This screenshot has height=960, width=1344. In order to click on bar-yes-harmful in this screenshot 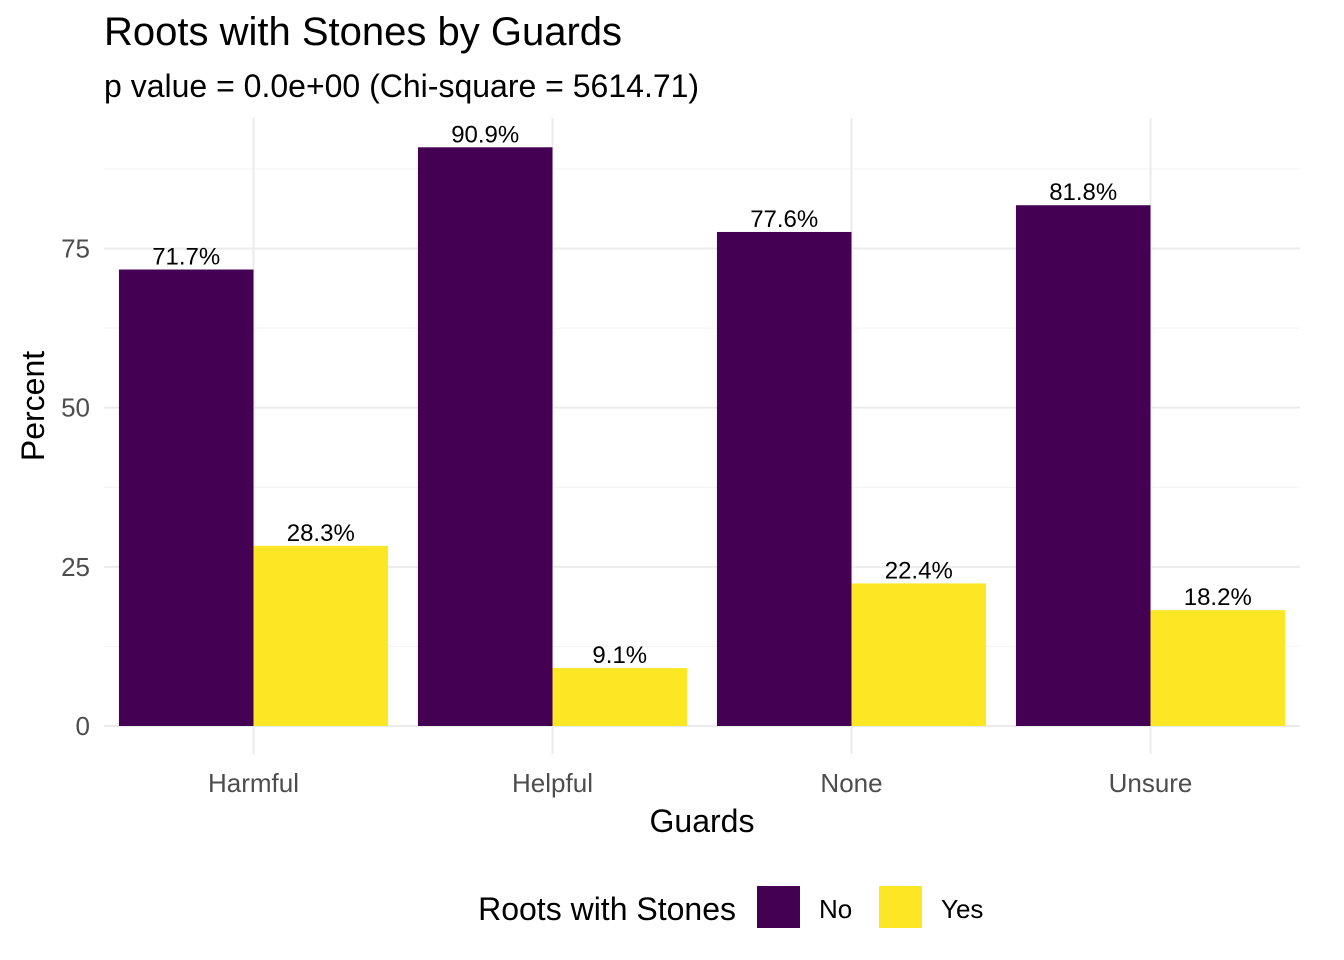, I will do `click(321, 635)`.